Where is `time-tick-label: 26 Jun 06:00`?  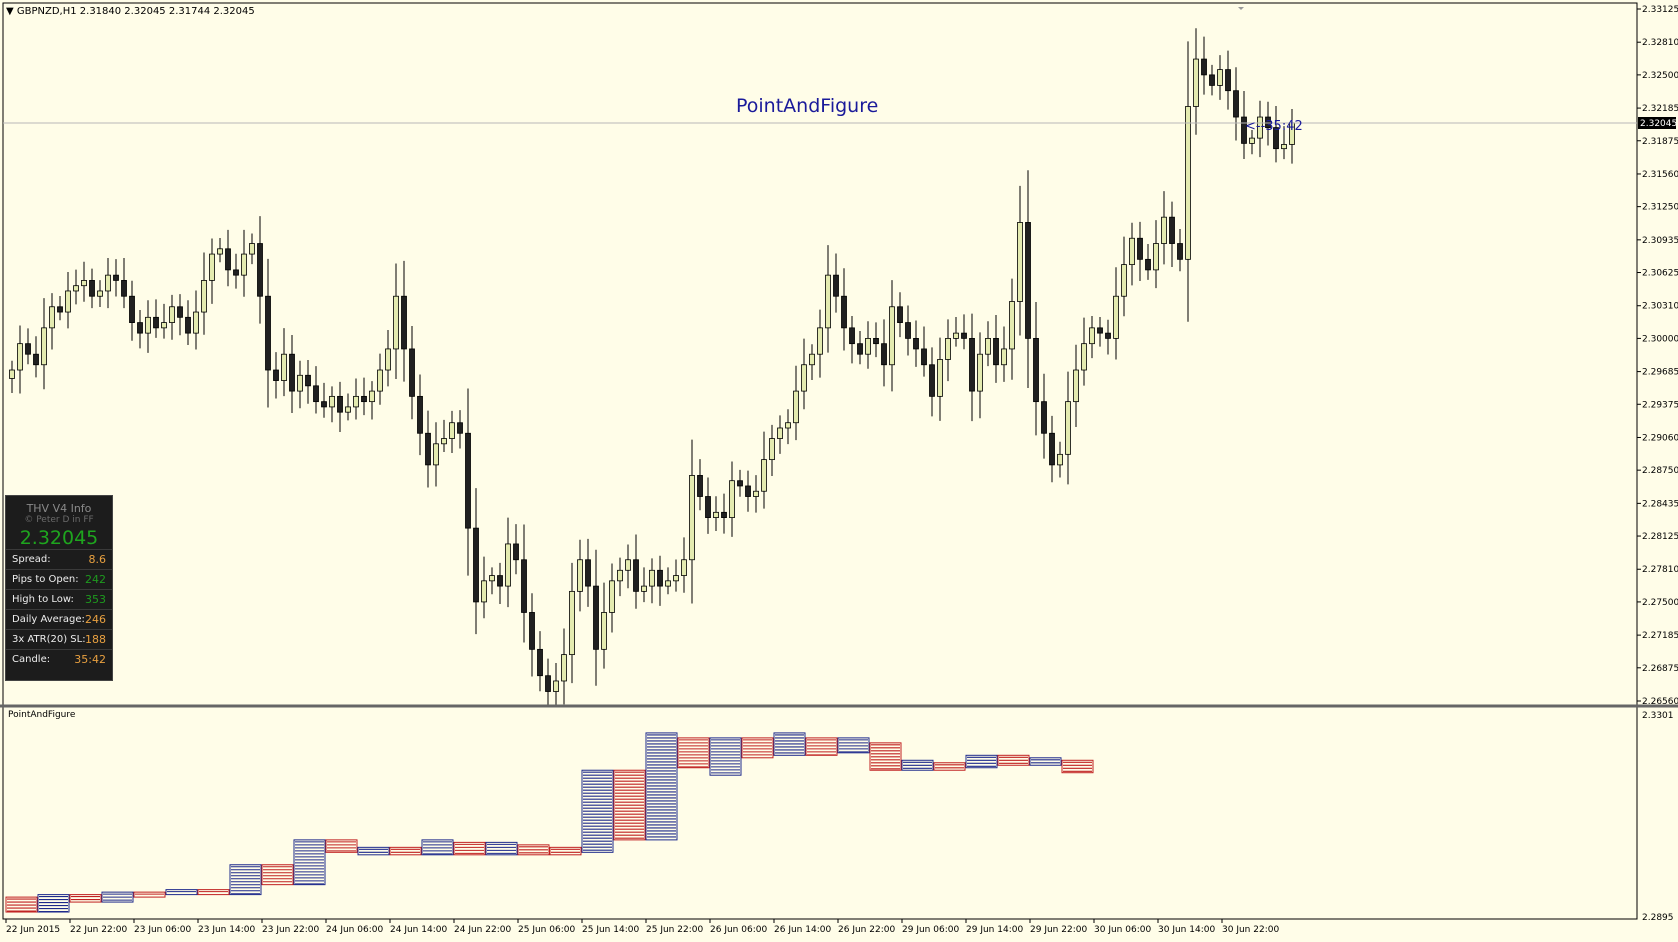 time-tick-label: 26 Jun 06:00 is located at coordinates (738, 930).